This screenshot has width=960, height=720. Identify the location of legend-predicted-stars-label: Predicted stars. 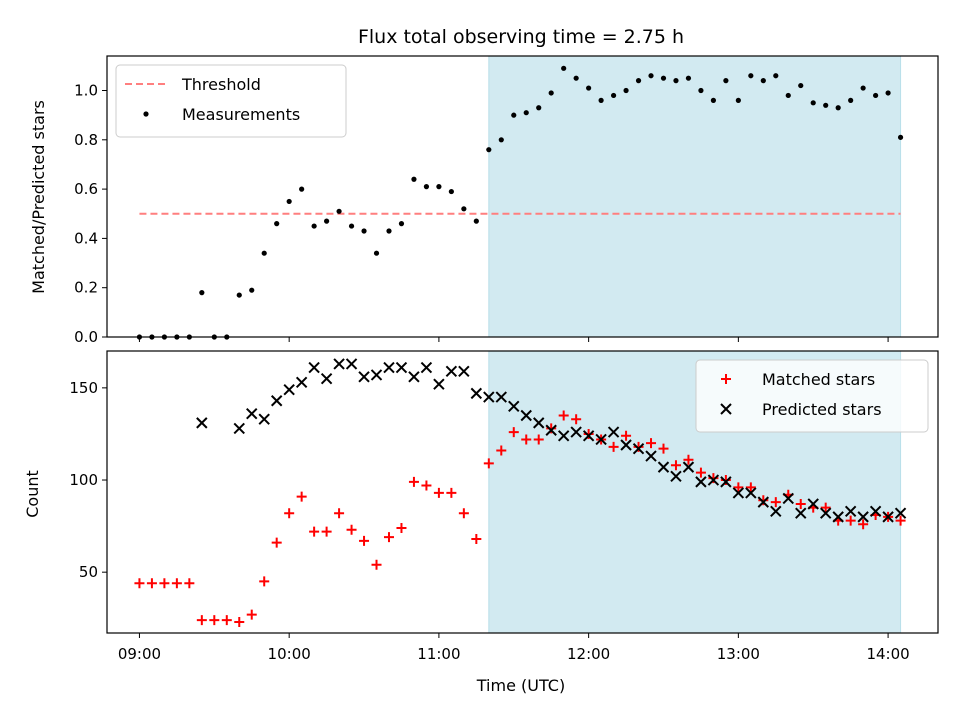
(822, 409).